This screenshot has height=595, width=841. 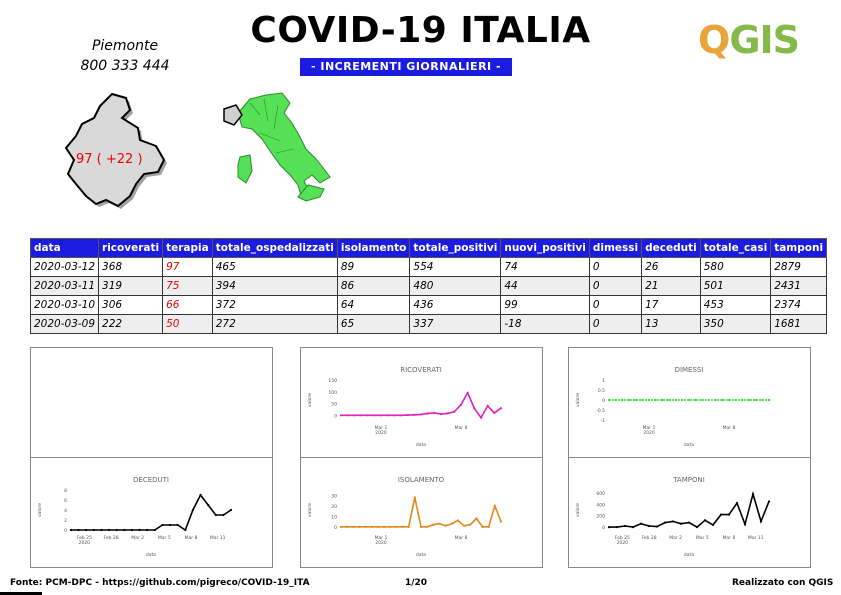 What do you see at coordinates (65, 501) in the screenshot?
I see `y-tick-label: 6` at bounding box center [65, 501].